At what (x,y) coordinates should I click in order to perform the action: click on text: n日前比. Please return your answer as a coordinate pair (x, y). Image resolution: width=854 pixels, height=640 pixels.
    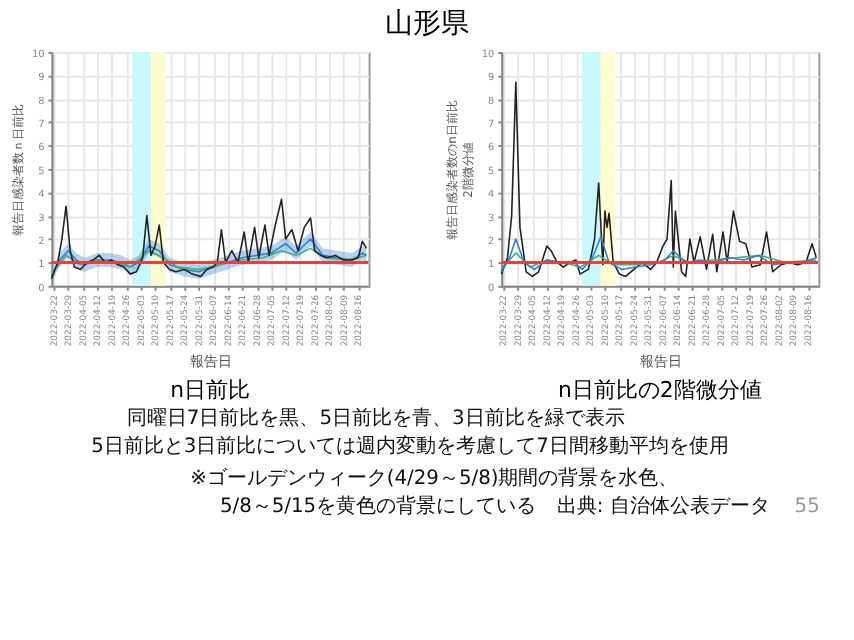
    Looking at the image, I should click on (210, 390).